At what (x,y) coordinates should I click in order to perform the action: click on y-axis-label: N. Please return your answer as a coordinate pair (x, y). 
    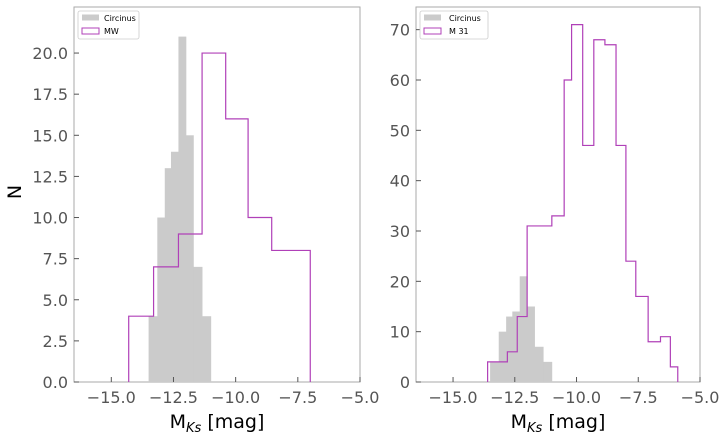
    Looking at the image, I should click on (15, 192).